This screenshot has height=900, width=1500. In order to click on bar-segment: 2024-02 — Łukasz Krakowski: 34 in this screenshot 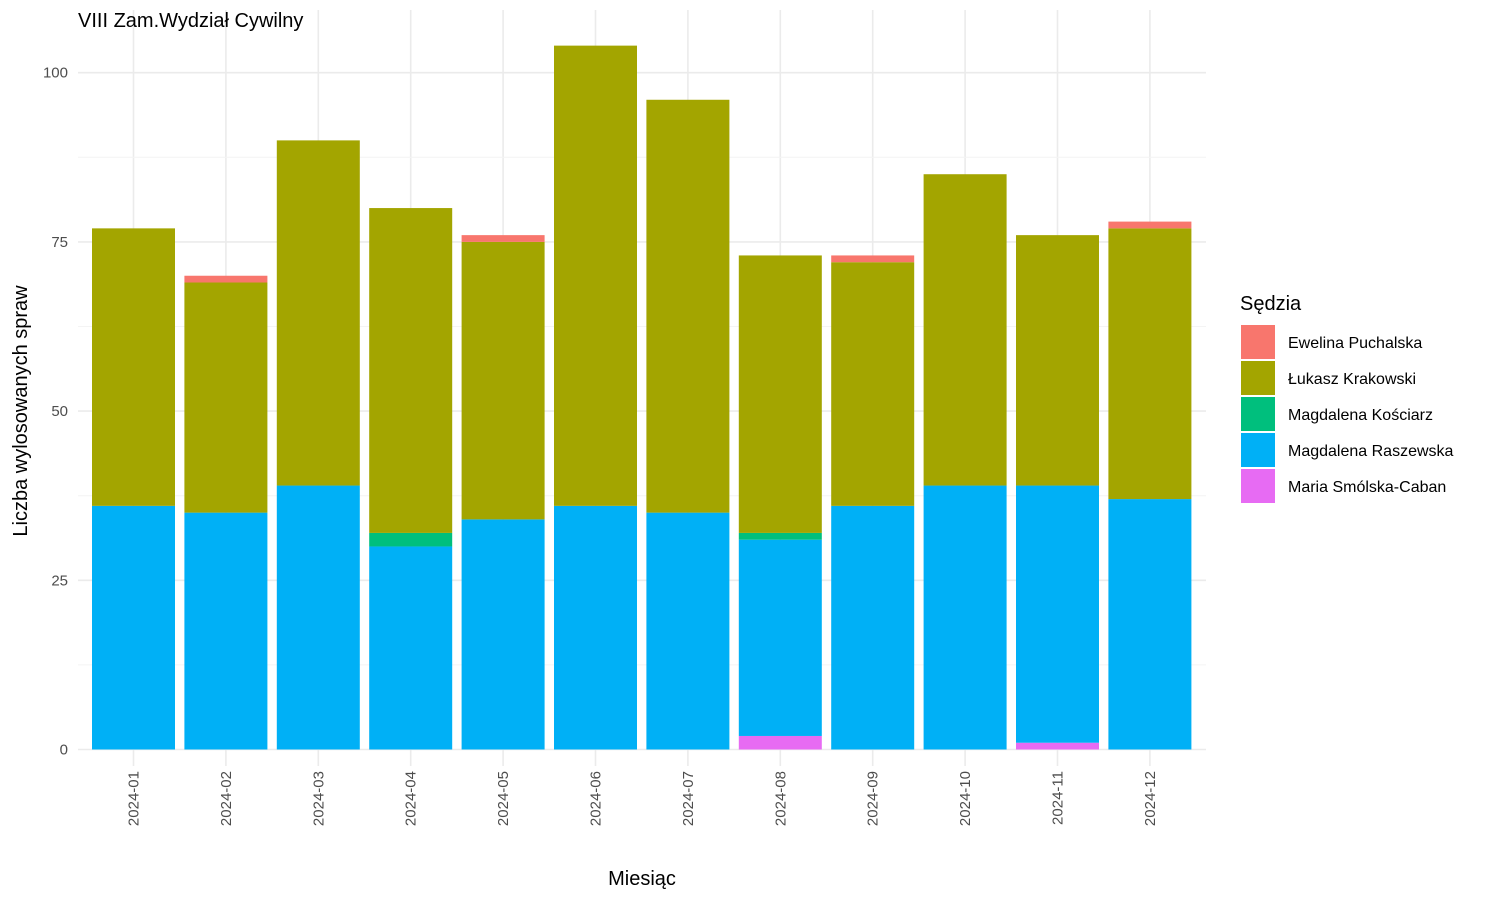, I will do `click(226, 397)`.